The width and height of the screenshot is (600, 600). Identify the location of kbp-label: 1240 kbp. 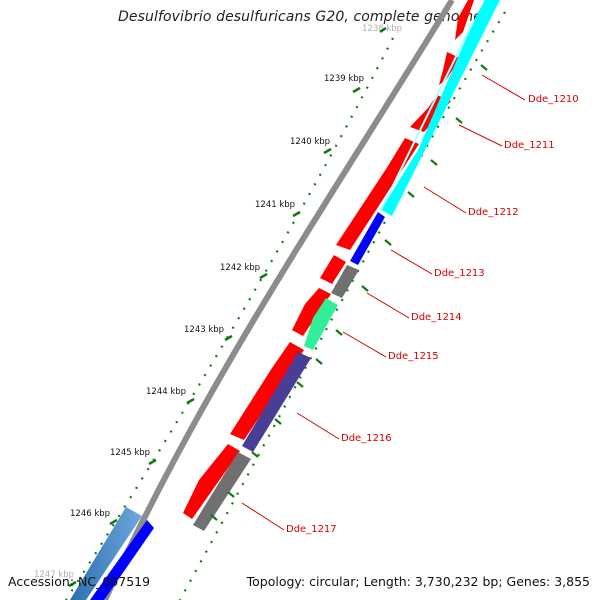
(310, 142).